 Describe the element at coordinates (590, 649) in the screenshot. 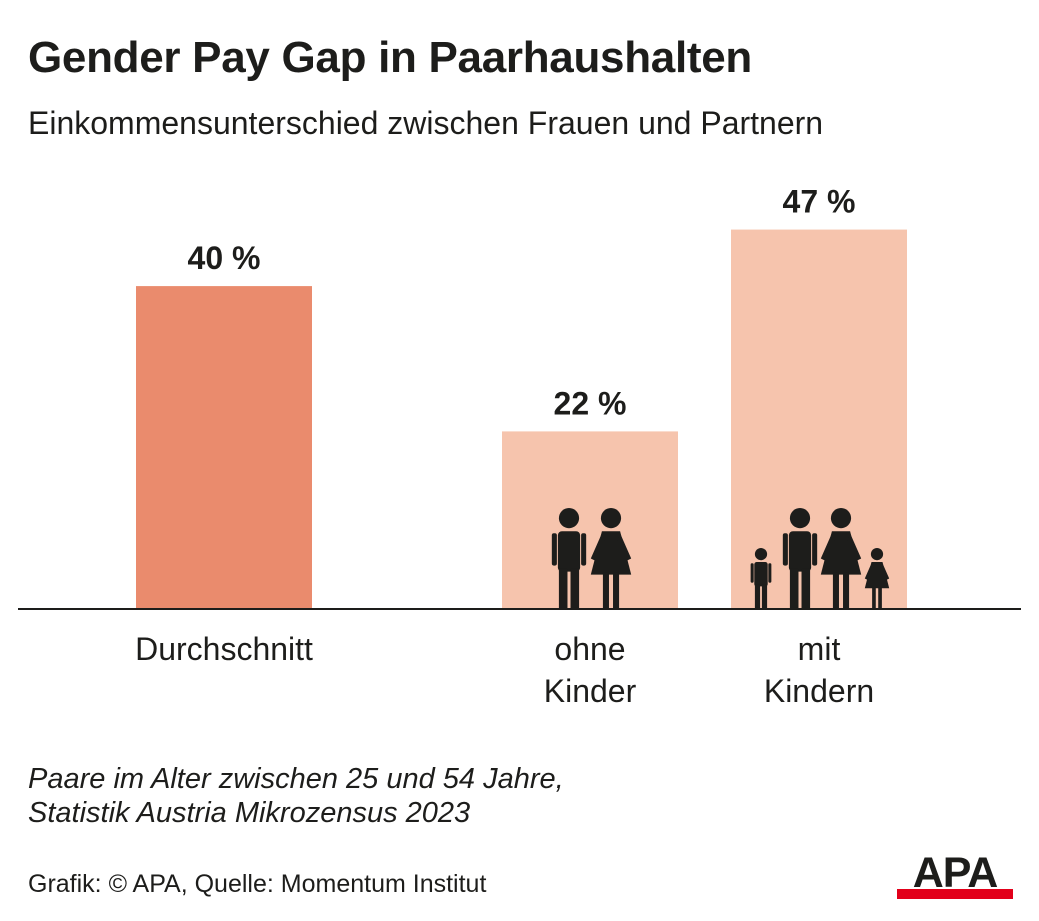

I see `category-label-line: ohne` at that location.